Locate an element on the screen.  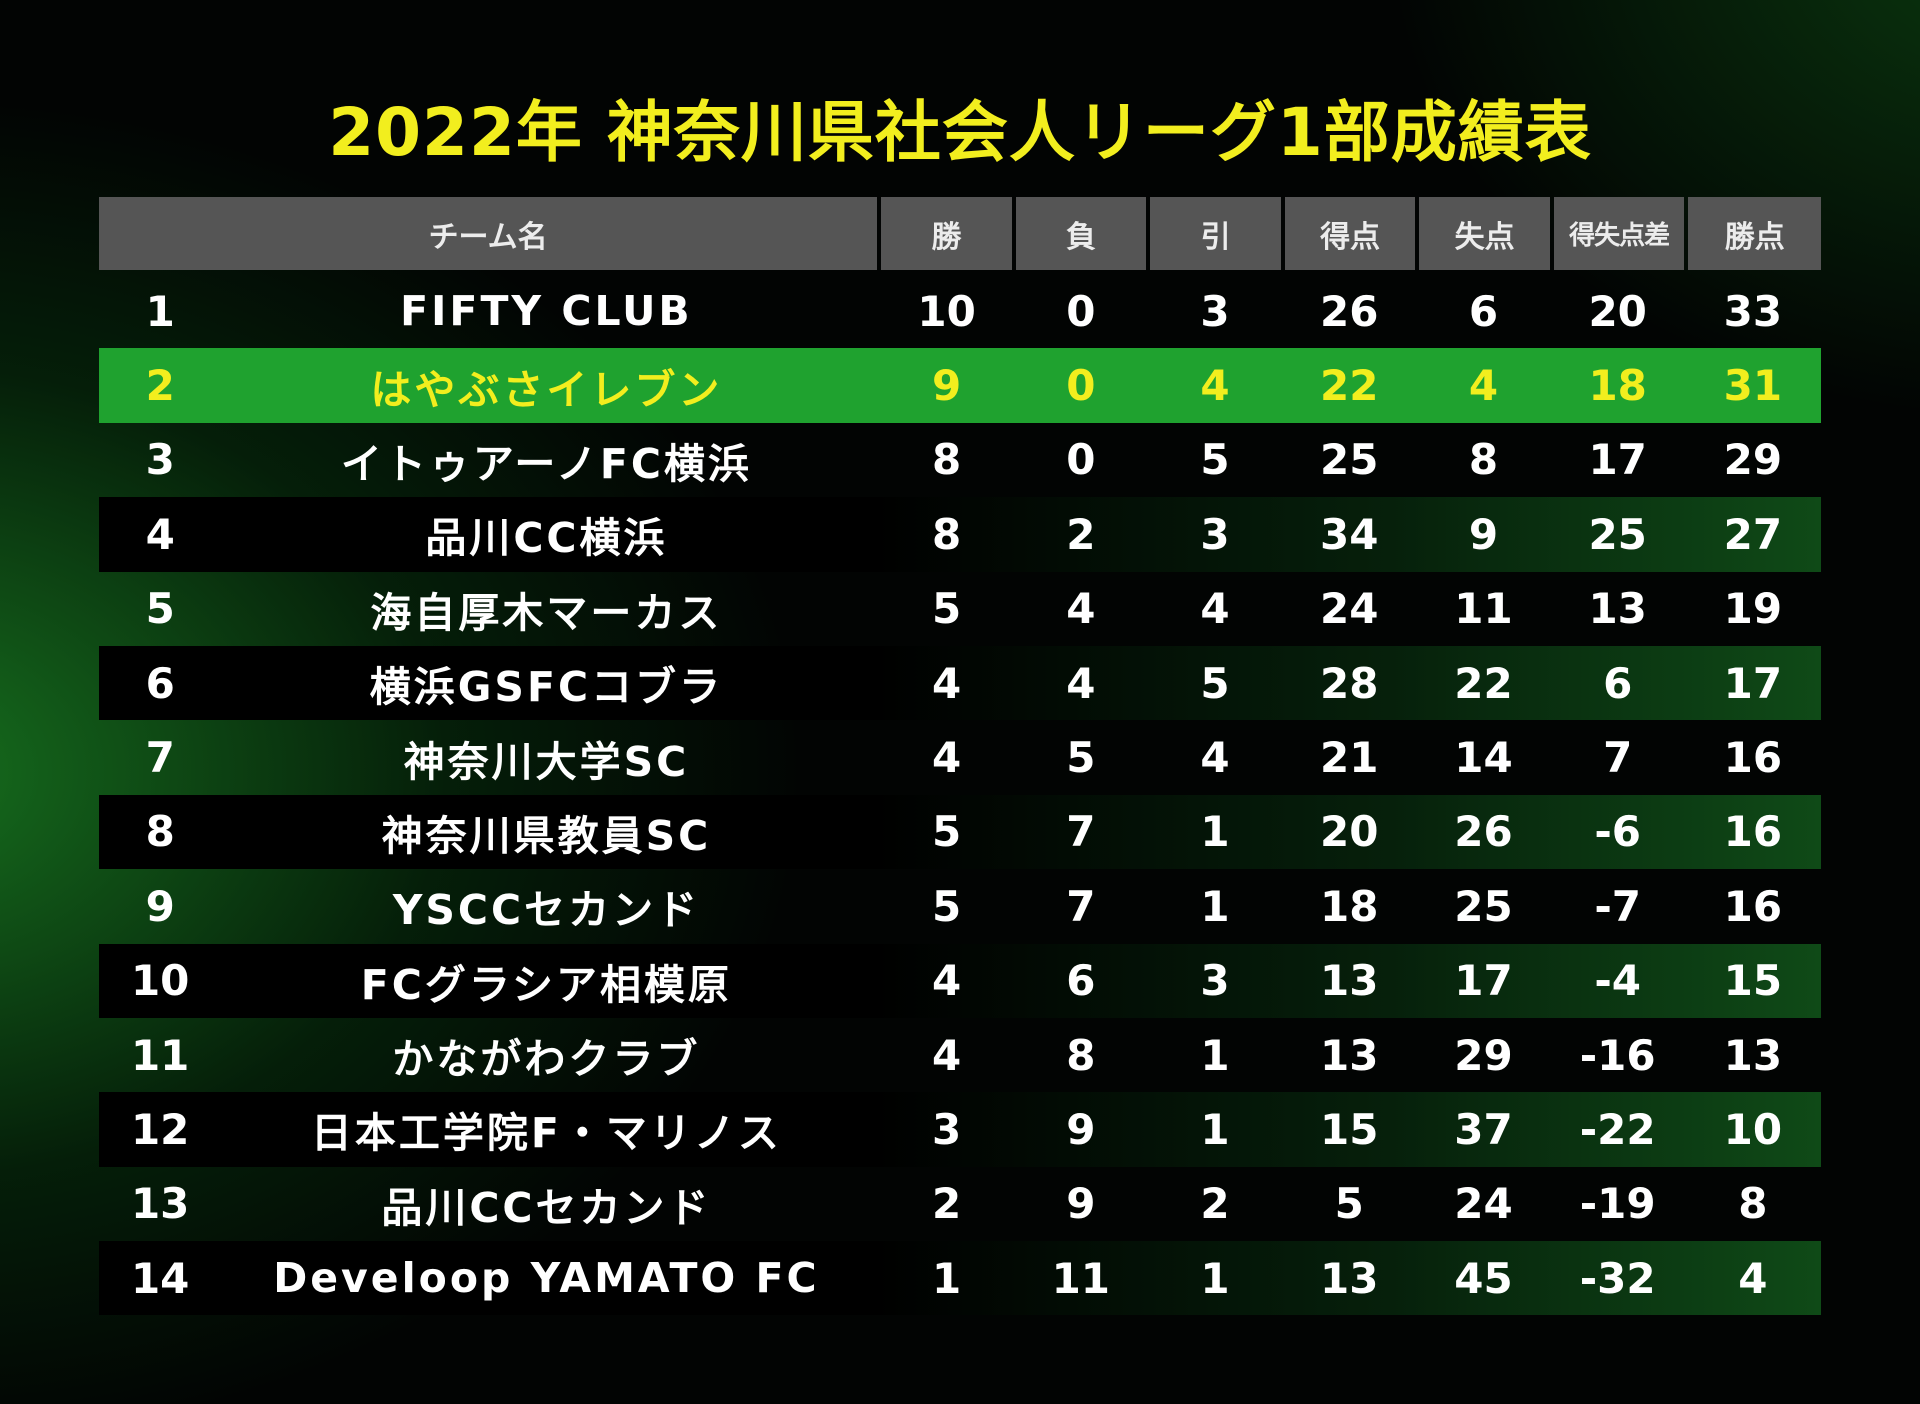
team-name-cell: 海自厚木マーカス is located at coordinates (546, 612).